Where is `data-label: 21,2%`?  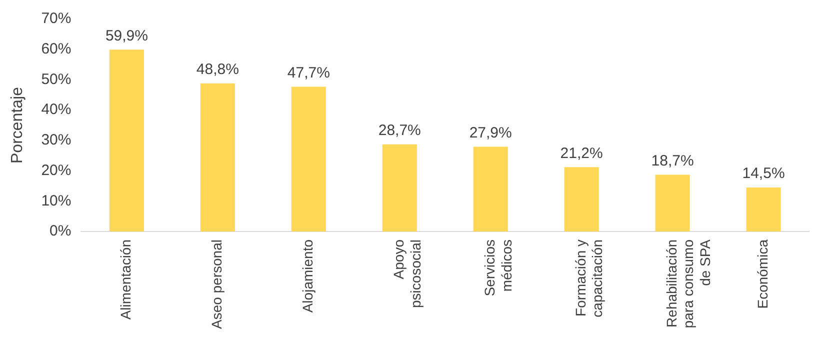 data-label: 21,2% is located at coordinates (581, 153).